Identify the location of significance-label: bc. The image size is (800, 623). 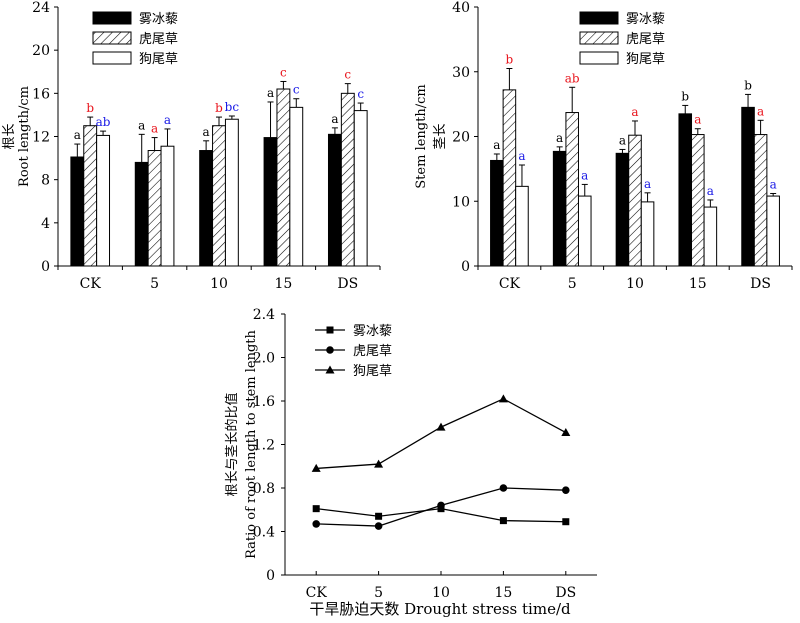
(232, 107).